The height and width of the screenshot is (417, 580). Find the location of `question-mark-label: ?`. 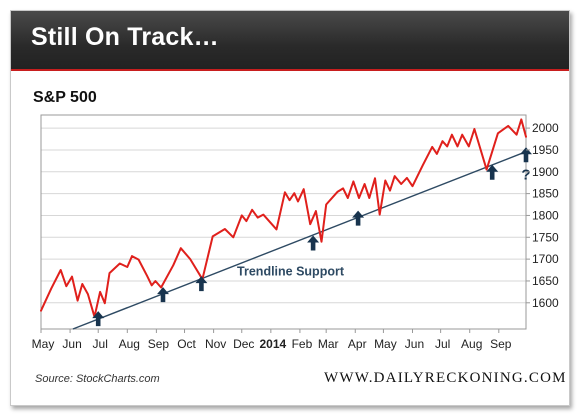

question-mark-label: ? is located at coordinates (525, 175).